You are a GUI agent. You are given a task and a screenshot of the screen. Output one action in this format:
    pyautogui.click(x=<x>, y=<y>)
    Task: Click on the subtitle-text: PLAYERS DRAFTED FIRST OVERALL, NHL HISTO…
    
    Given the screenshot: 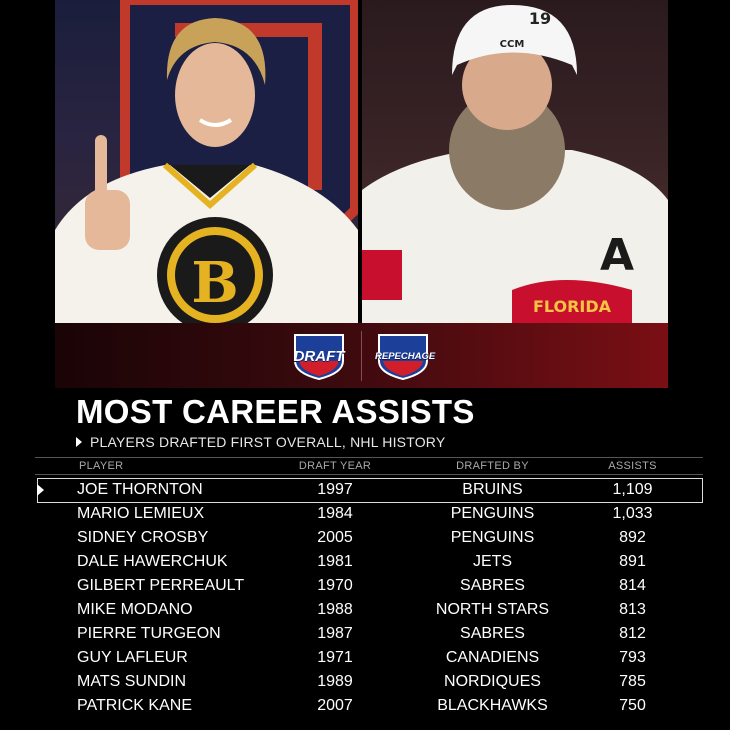 What is the action you would take?
    pyautogui.click(x=268, y=442)
    